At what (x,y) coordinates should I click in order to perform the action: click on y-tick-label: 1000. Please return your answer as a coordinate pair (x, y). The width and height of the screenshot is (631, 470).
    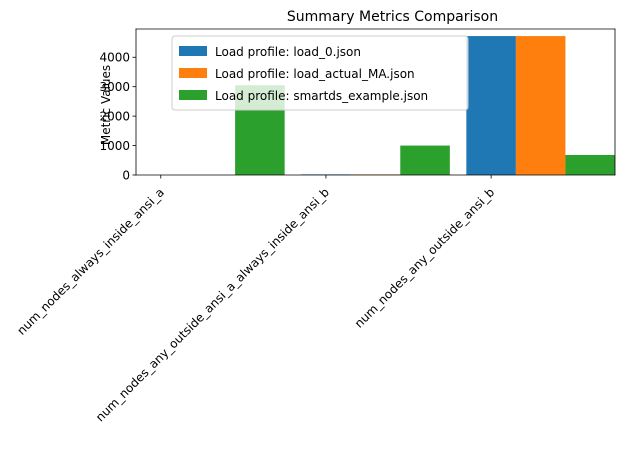
    Looking at the image, I should click on (114, 146).